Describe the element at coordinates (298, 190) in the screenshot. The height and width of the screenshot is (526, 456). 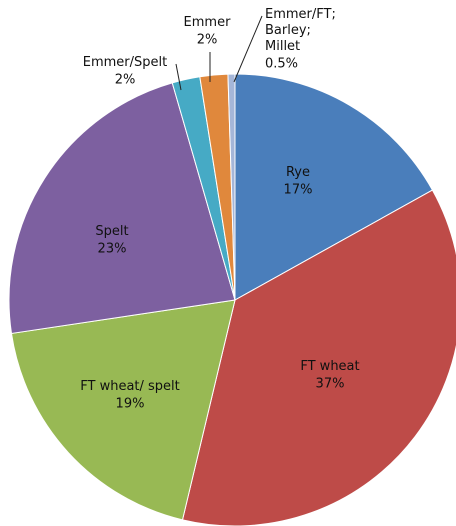
I see `value-label: 17%` at that location.